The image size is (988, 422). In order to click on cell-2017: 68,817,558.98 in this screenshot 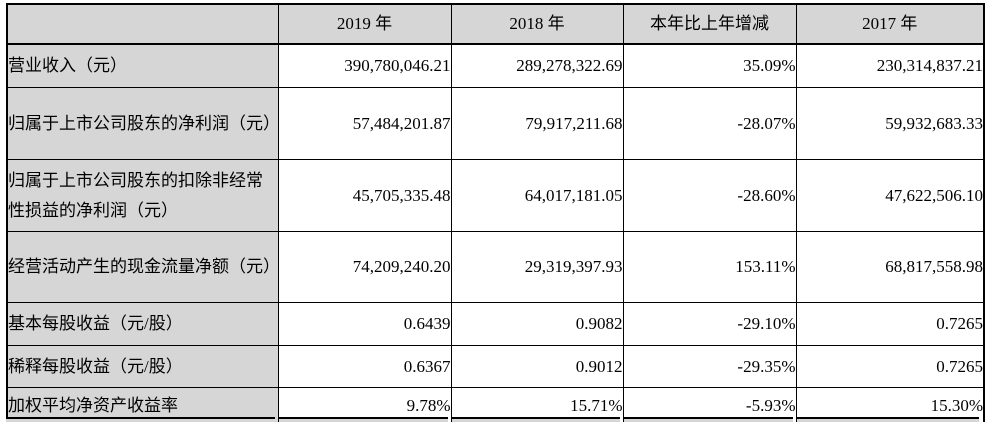, I will do `click(890, 267)`.